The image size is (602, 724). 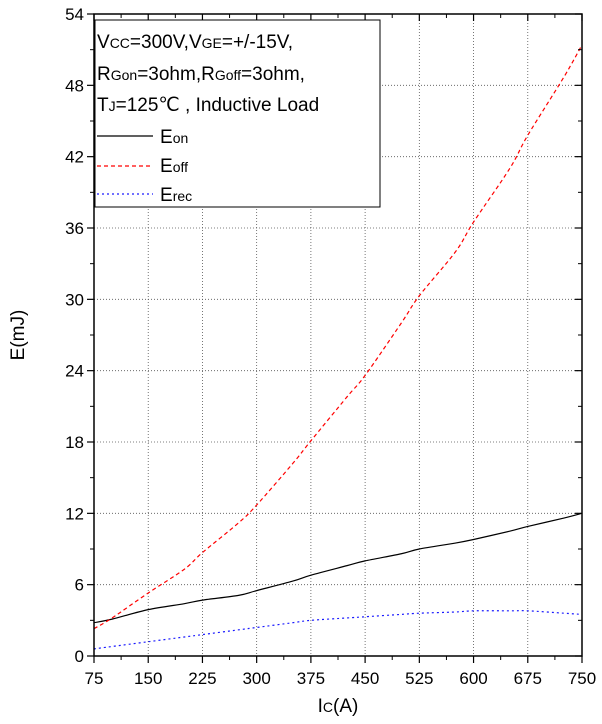 I want to click on y-tick-label: 12, so click(x=74, y=513).